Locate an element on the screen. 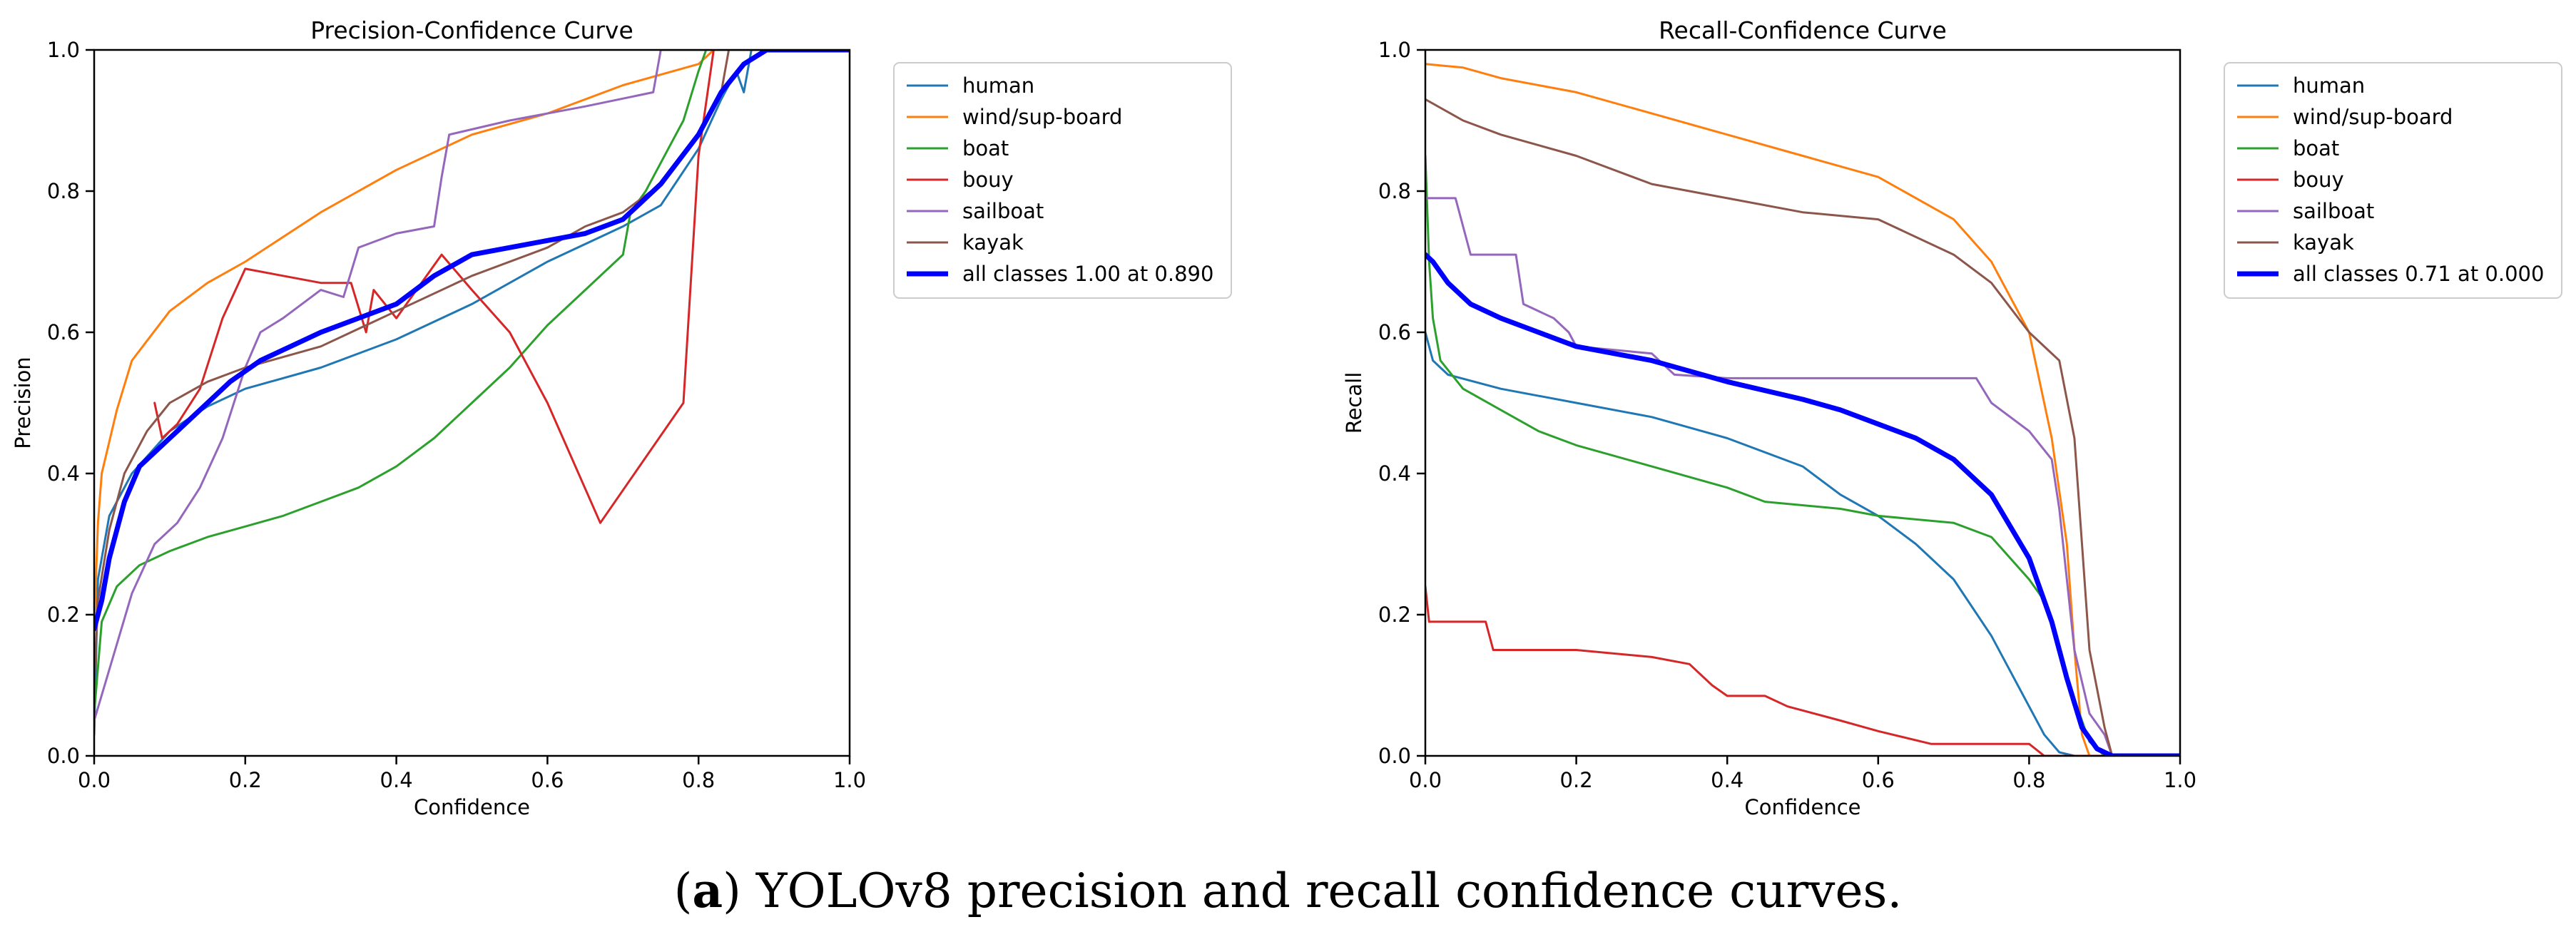 The height and width of the screenshot is (932, 2576). caption-label: a is located at coordinates (707, 891).